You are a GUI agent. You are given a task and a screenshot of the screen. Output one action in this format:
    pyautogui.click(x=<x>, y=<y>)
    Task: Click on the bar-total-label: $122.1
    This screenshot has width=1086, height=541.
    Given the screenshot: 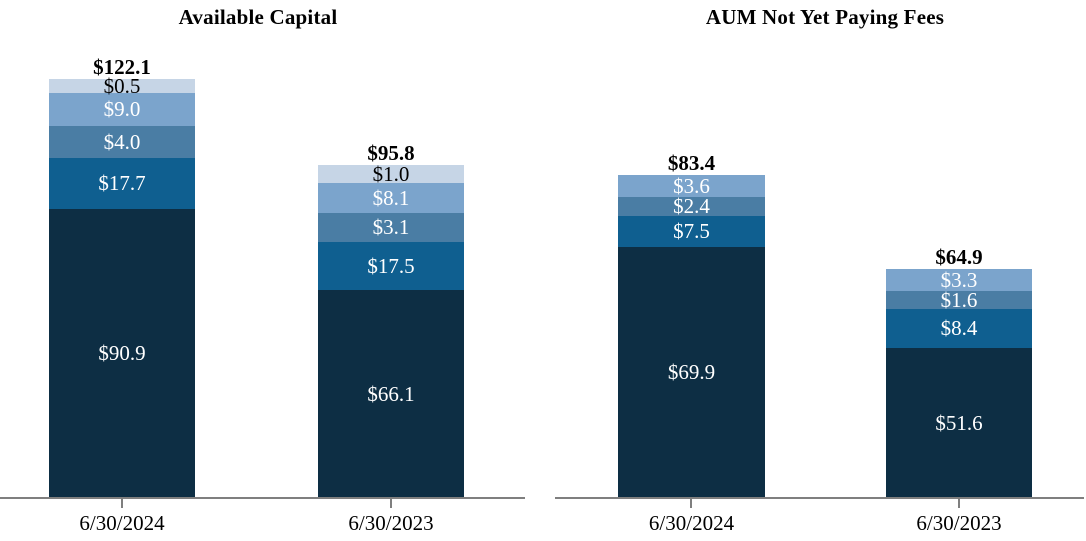 What is the action you would take?
    pyautogui.click(x=122, y=67)
    